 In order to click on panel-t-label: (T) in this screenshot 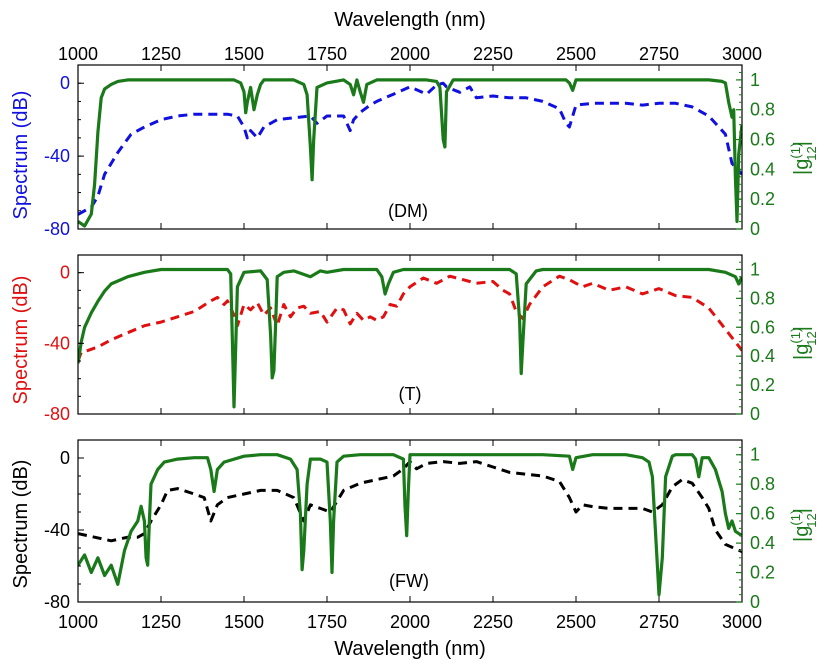, I will do `click(410, 394)`.